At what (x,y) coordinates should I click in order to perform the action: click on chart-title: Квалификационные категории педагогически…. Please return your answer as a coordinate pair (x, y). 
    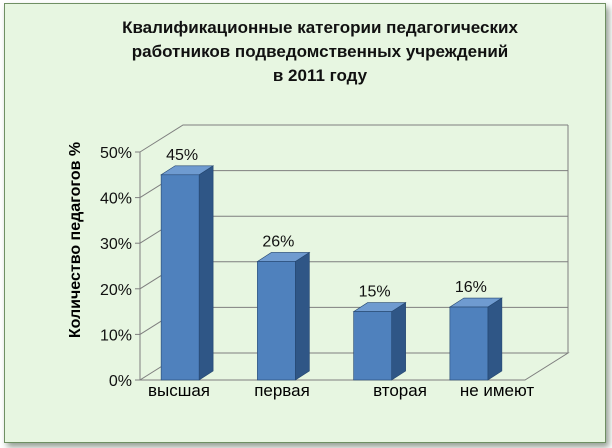
    Looking at the image, I should click on (320, 52).